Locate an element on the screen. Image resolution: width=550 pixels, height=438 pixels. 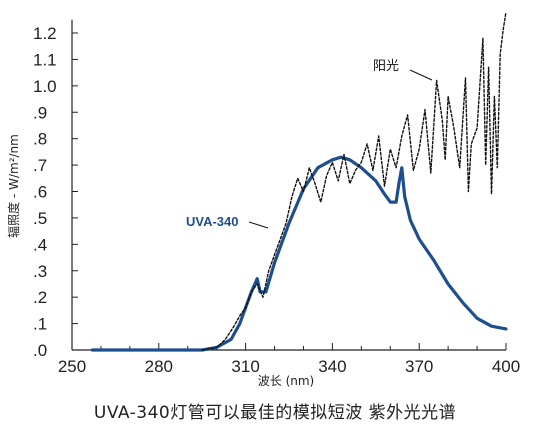
x-tick-label: 250 is located at coordinates (72, 366).